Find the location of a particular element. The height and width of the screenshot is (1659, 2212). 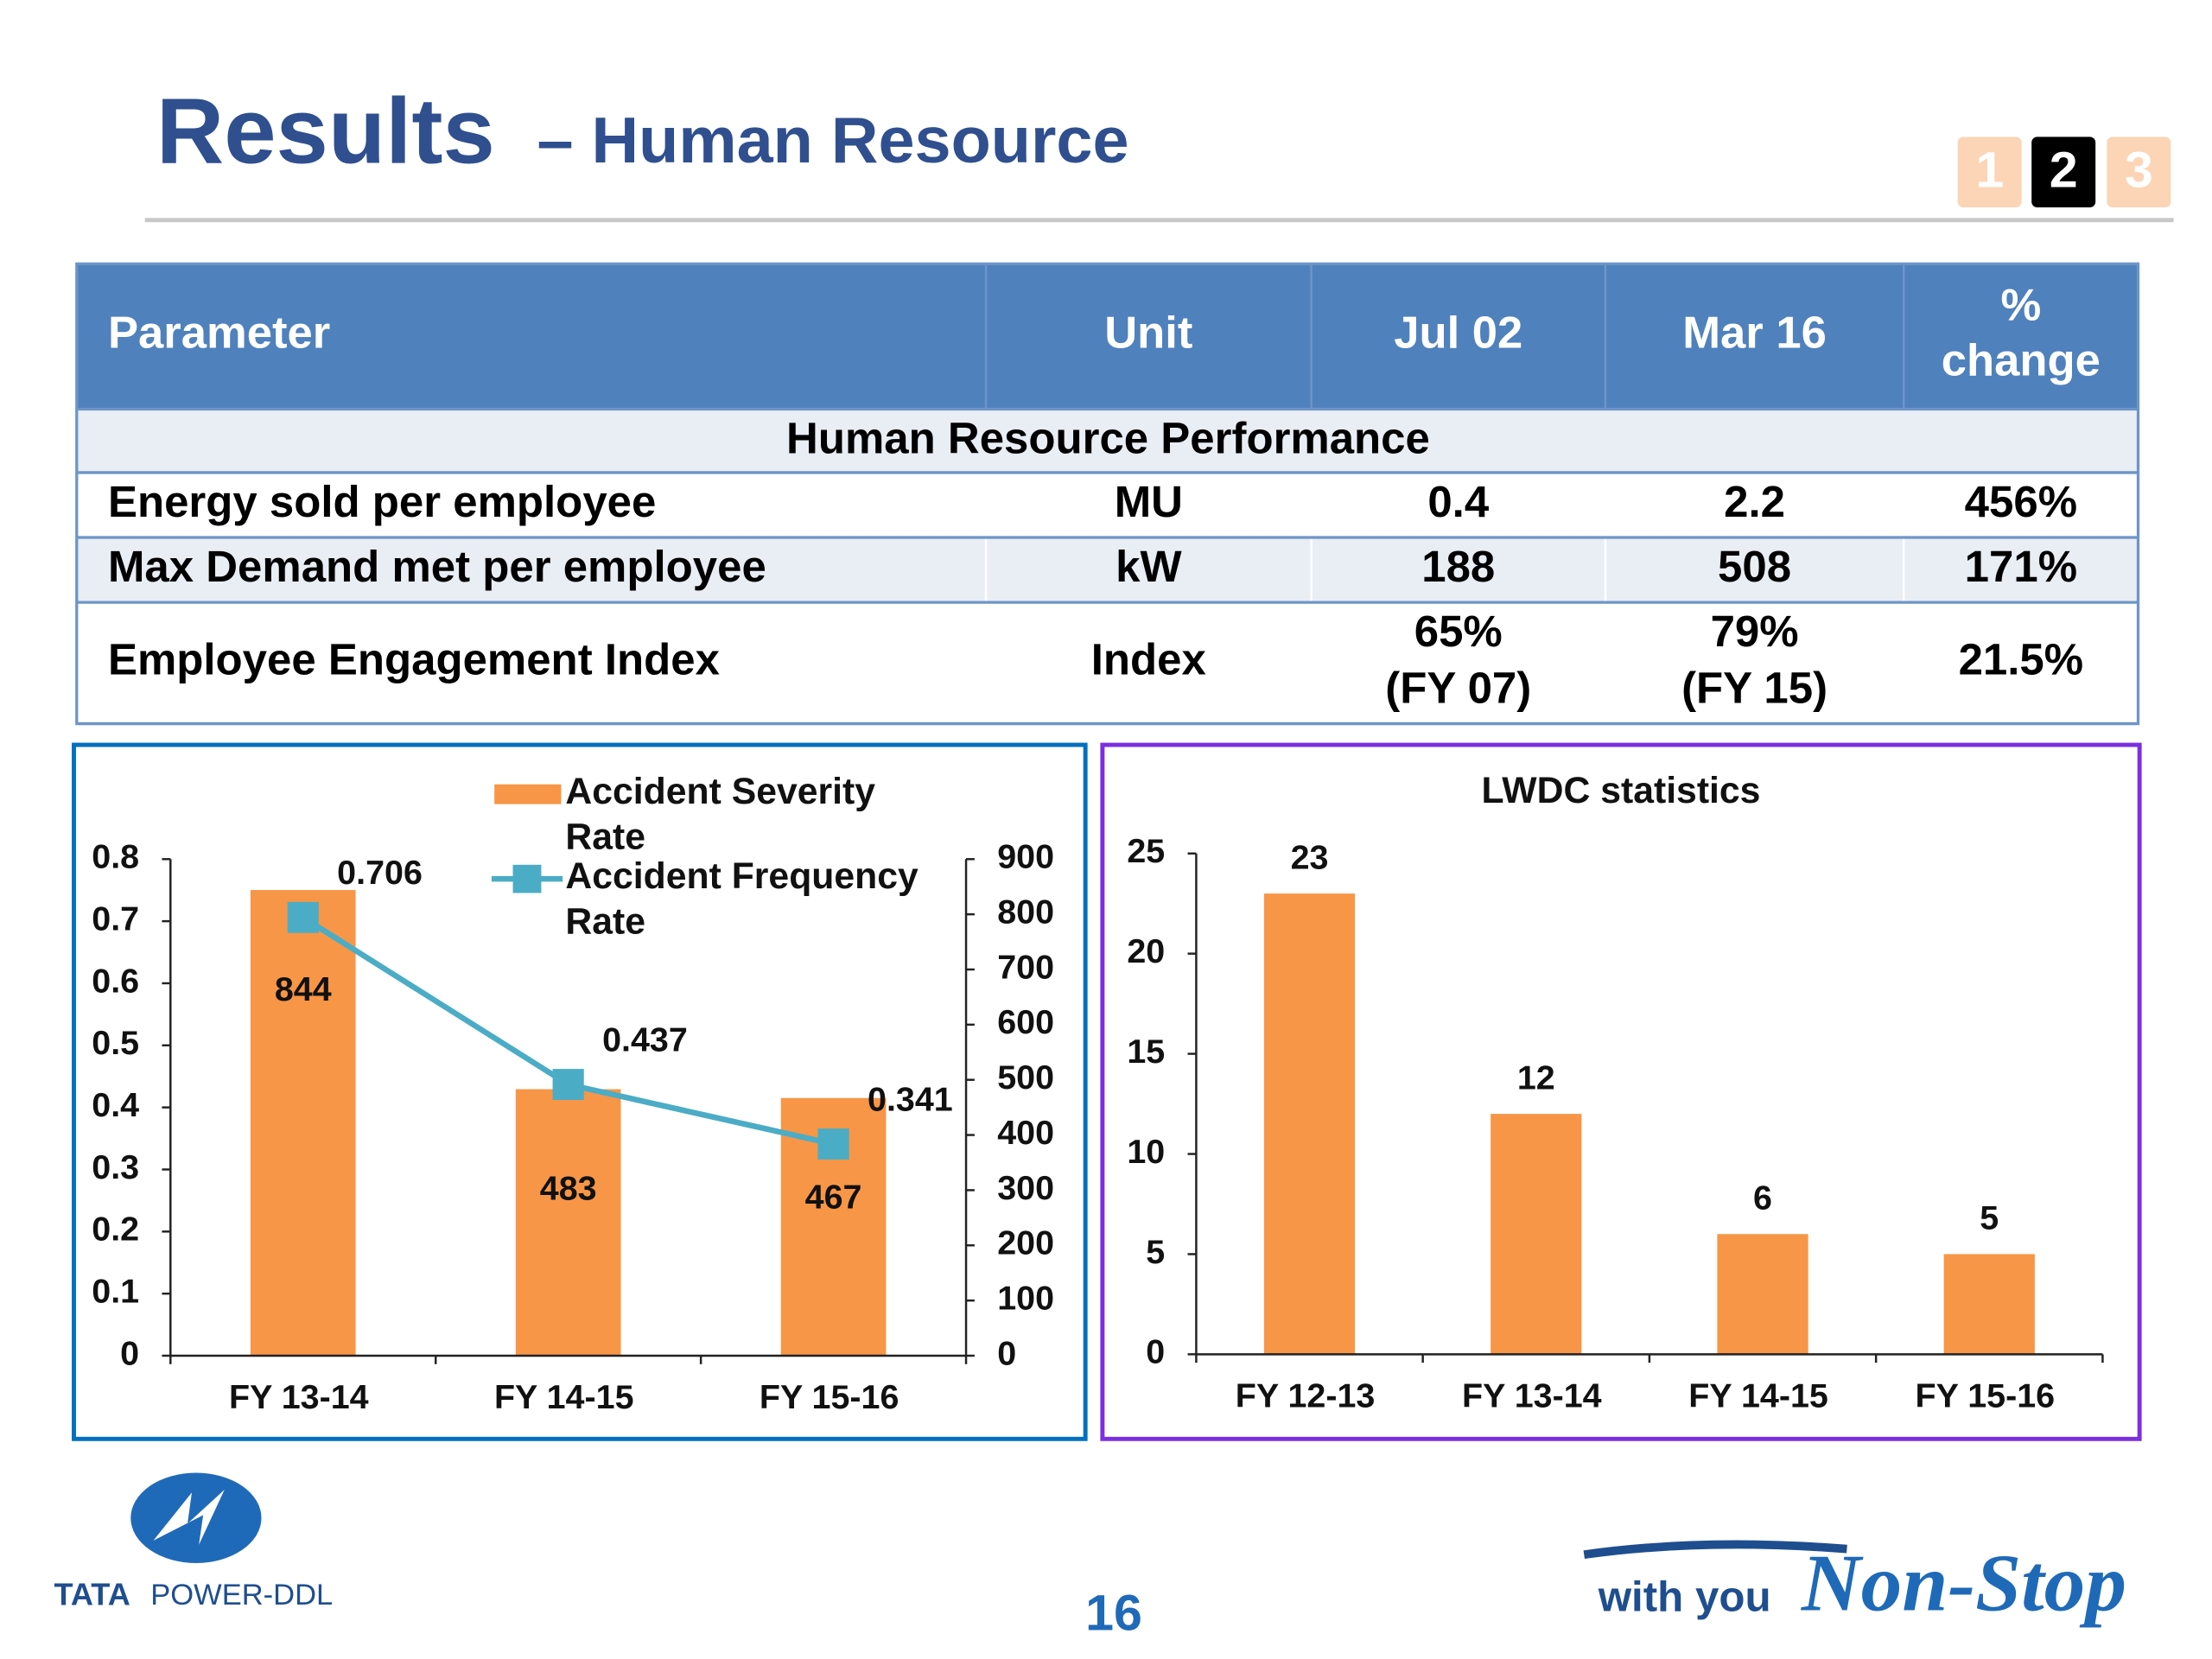

table-header is located at coordinates (1107, 337).